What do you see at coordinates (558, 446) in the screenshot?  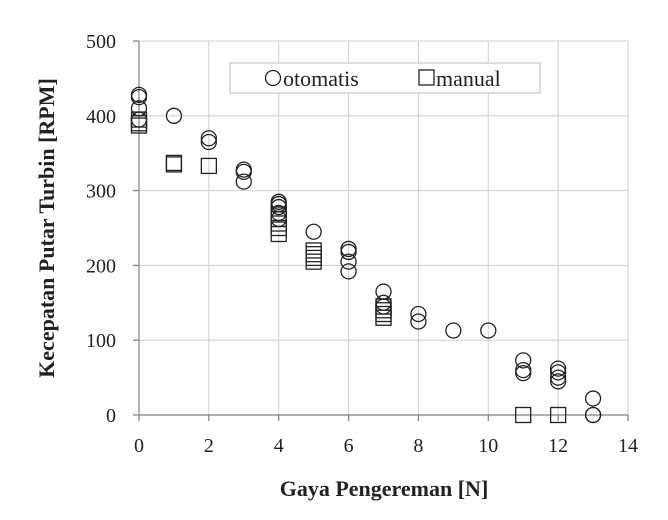 I see `x-tick-label: 12` at bounding box center [558, 446].